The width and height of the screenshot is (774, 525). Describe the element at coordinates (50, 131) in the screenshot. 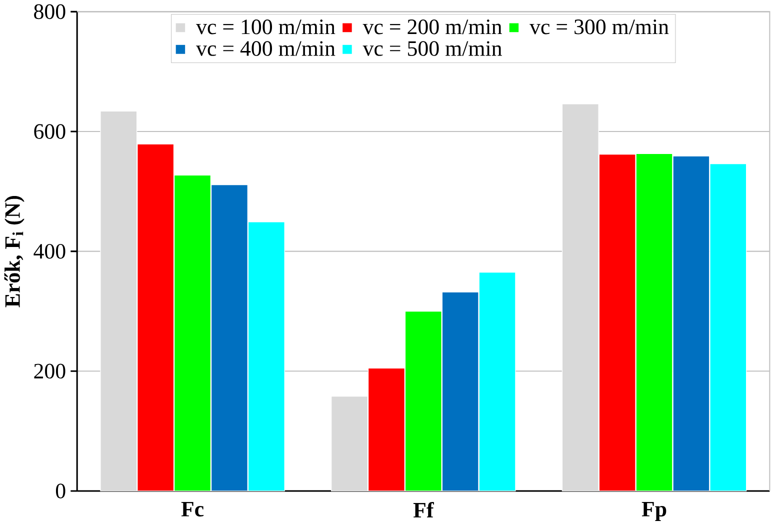

I see `y-tick-label: 600` at that location.